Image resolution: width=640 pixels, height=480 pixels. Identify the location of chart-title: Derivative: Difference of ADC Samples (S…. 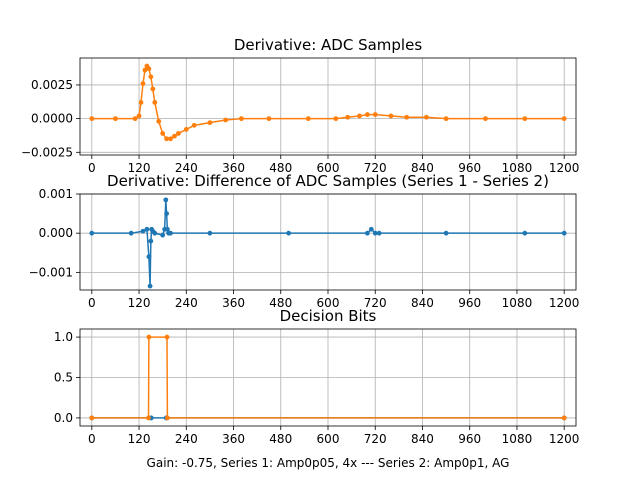
(328, 181).